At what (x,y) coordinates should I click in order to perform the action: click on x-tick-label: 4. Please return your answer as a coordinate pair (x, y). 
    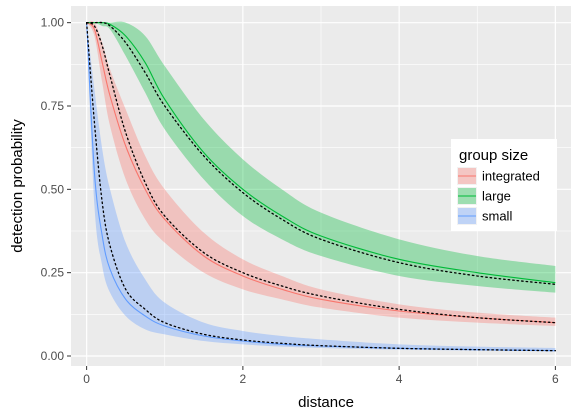
    Looking at the image, I should click on (399, 379).